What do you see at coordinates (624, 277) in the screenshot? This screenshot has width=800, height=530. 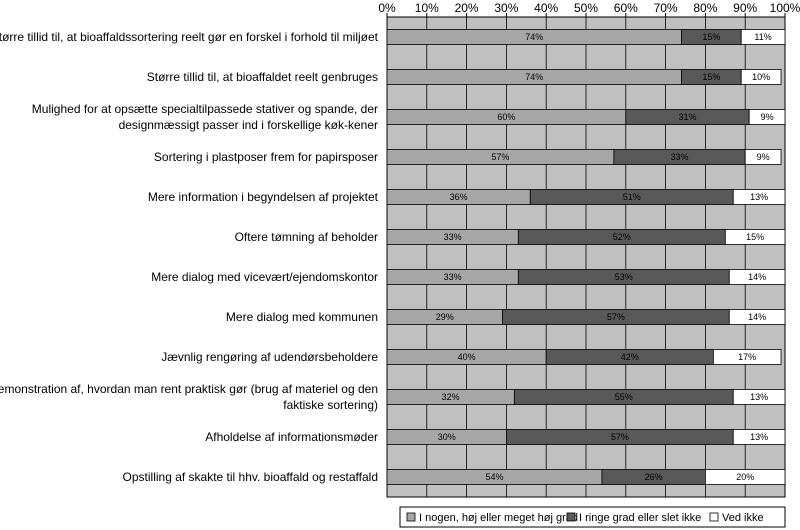 I see `data-label: 53%` at bounding box center [624, 277].